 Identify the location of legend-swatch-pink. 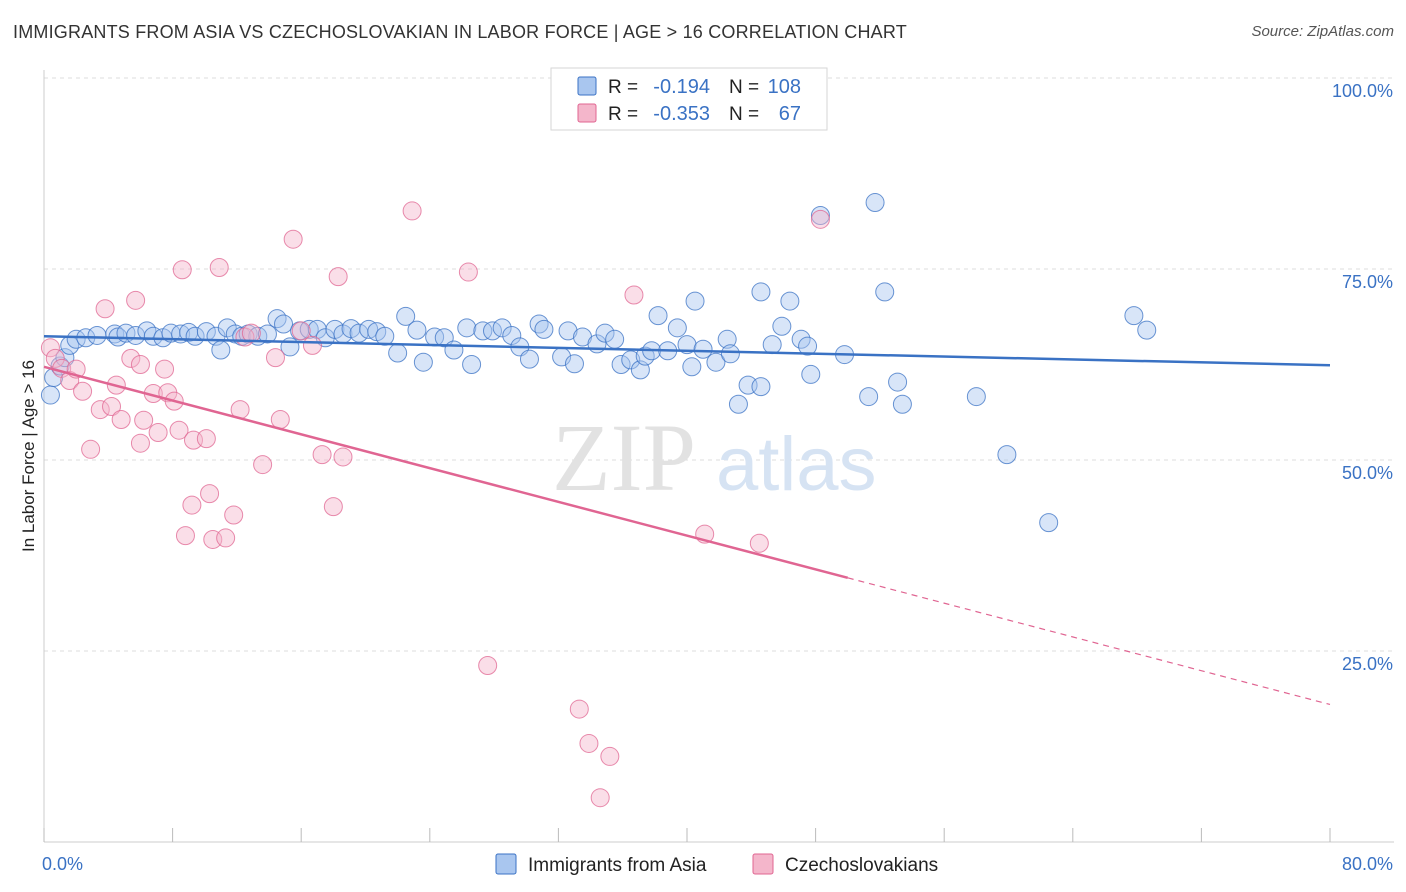
(587, 113).